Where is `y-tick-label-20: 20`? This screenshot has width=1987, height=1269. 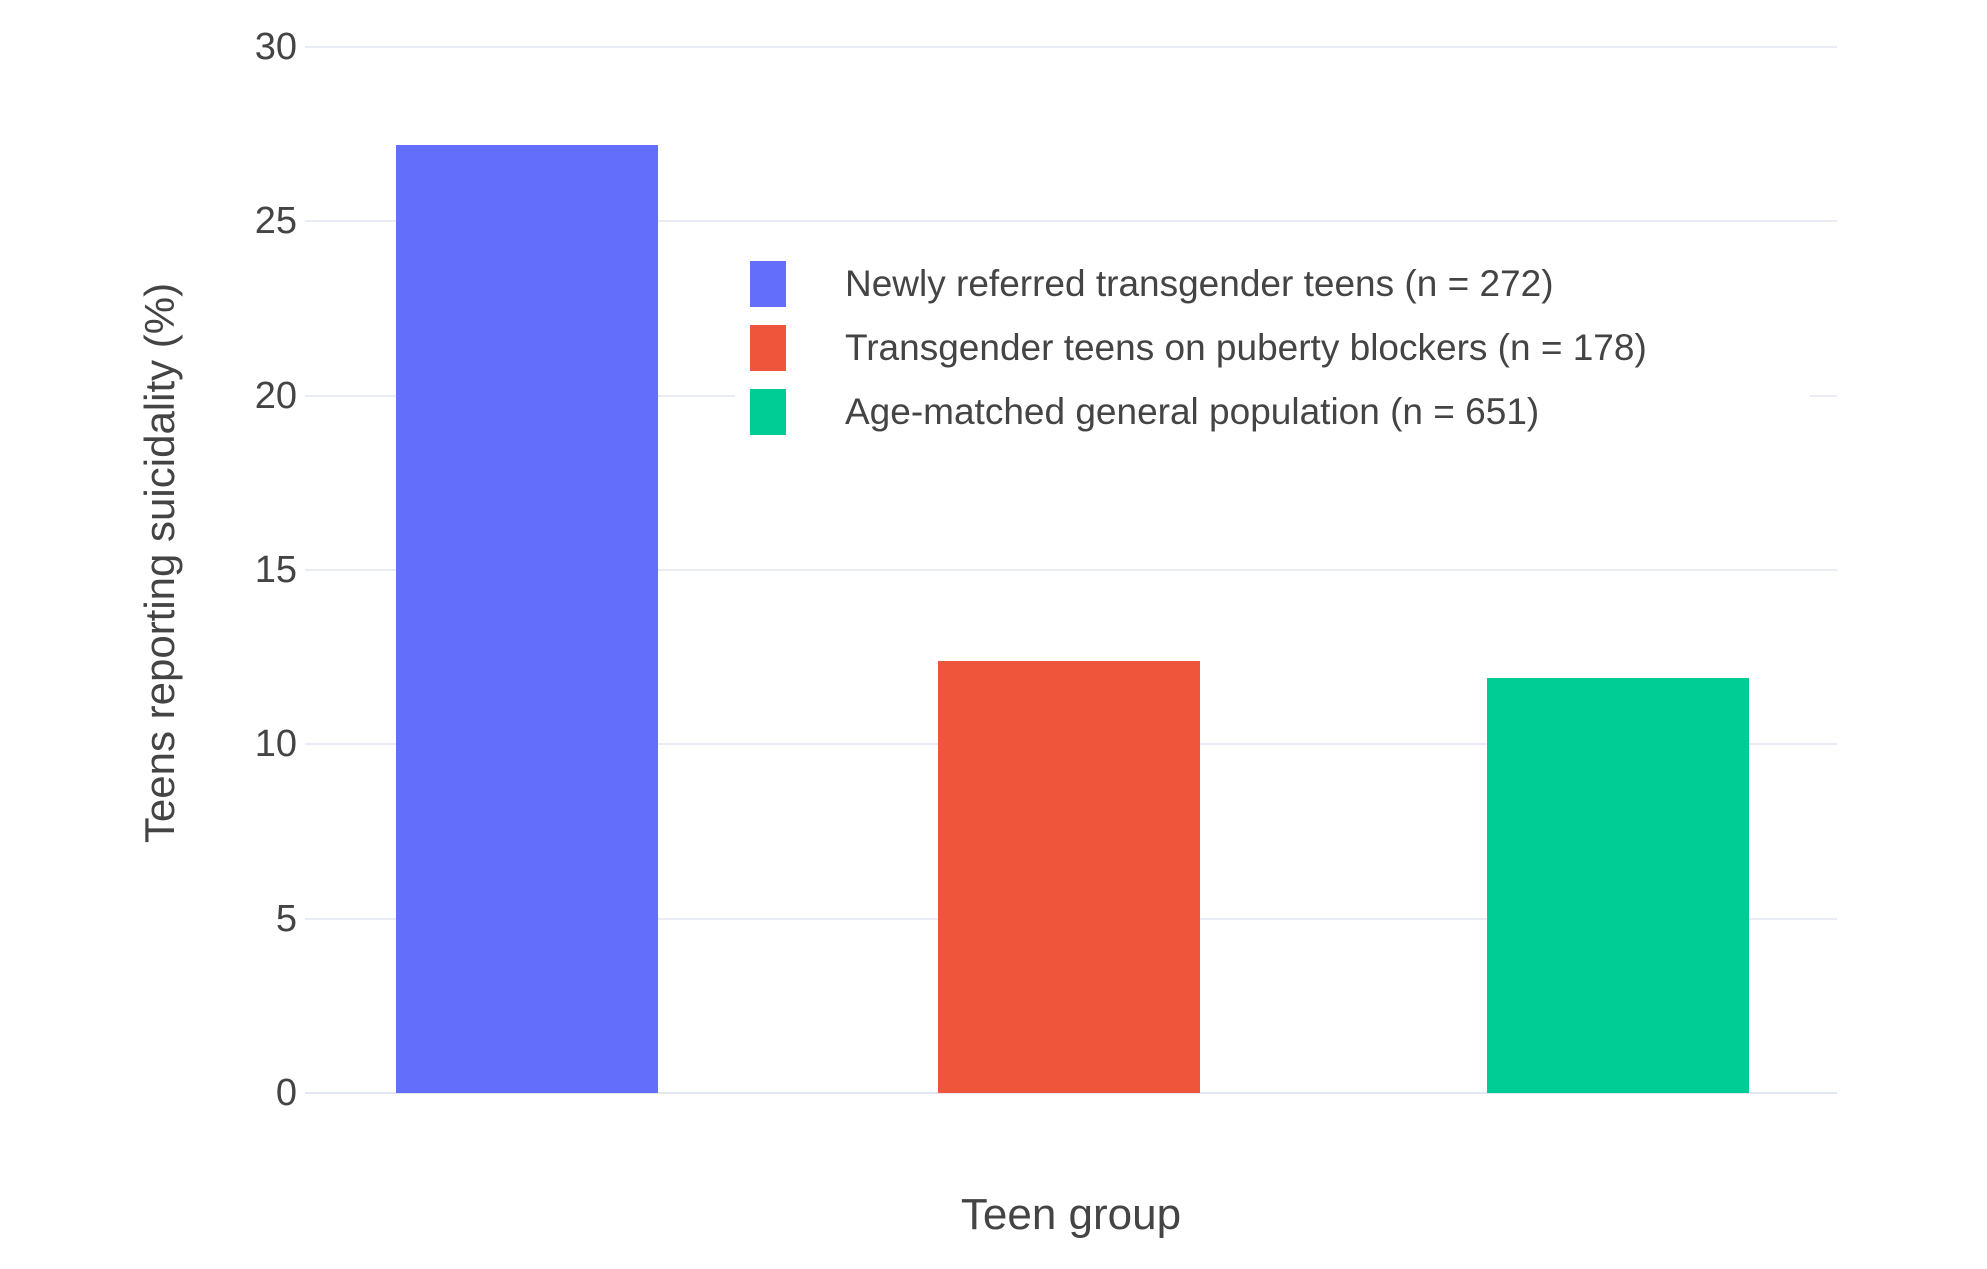 y-tick-label-20: 20 is located at coordinates (275, 395).